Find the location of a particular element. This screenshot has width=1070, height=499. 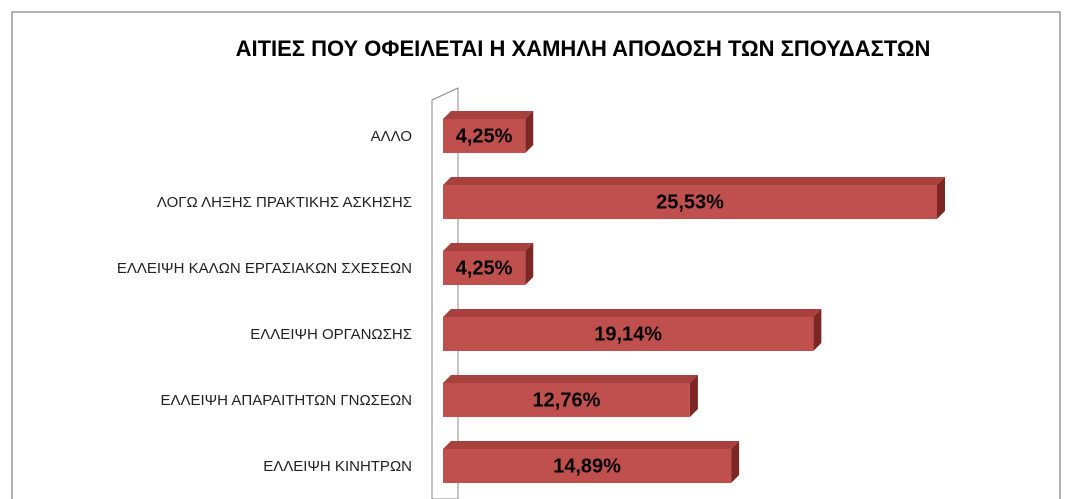

category-label: ΕΛΛΕΙΨΗ ΟΡΓΑΝΩΣΗΣ is located at coordinates (236, 334).